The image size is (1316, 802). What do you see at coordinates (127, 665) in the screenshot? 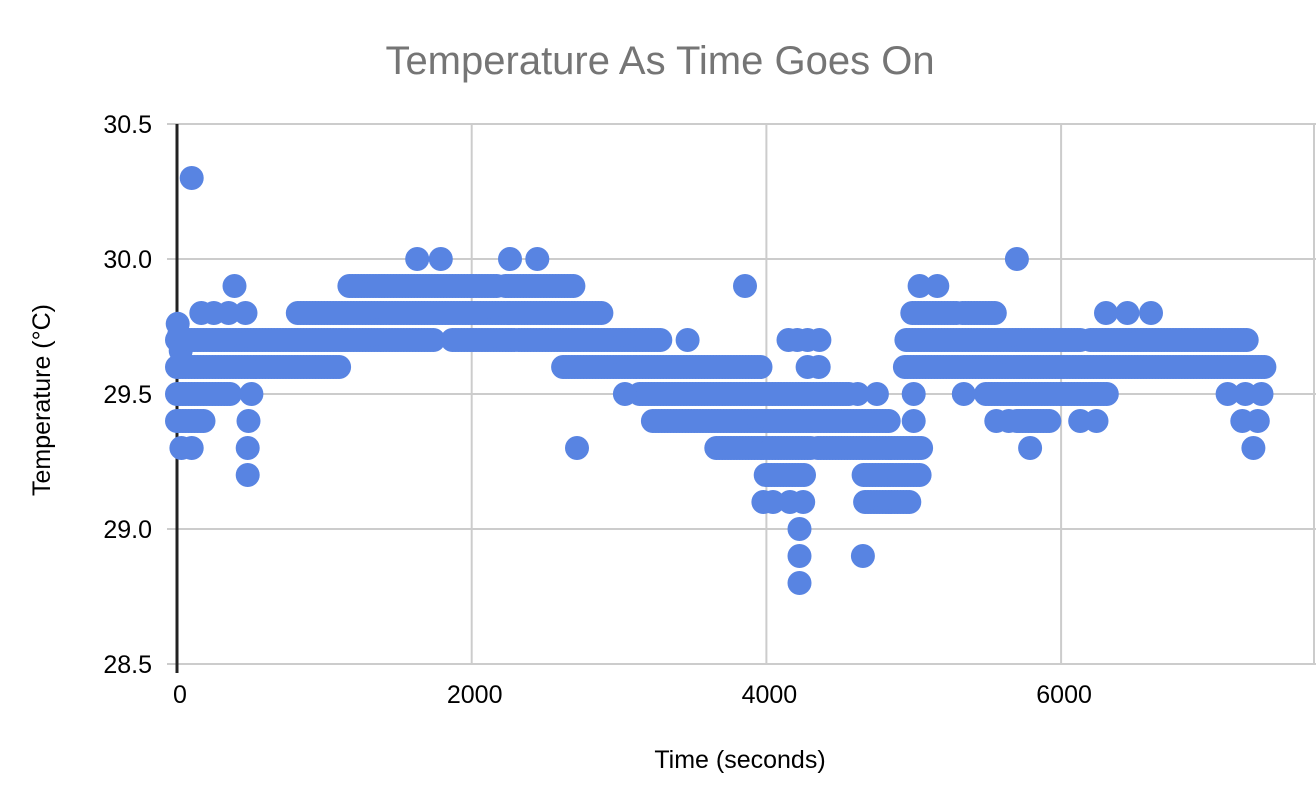
I see `y-tick-label: 28.5` at bounding box center [127, 665].